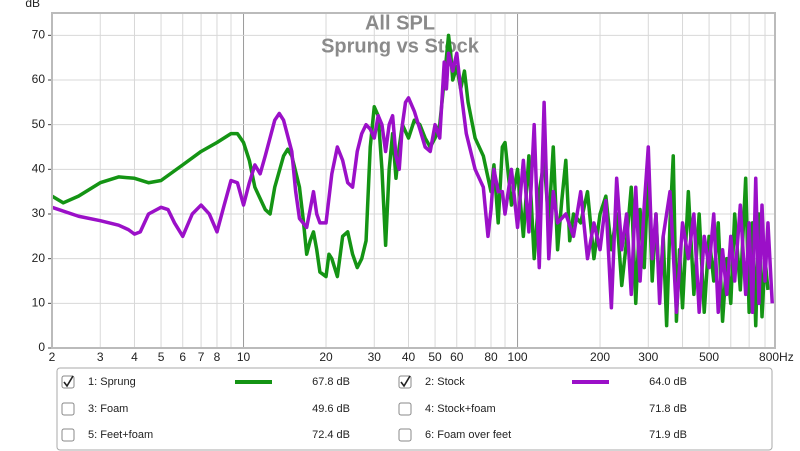  Describe the element at coordinates (668, 435) in the screenshot. I see `legend-level: 71.9 dB` at that location.